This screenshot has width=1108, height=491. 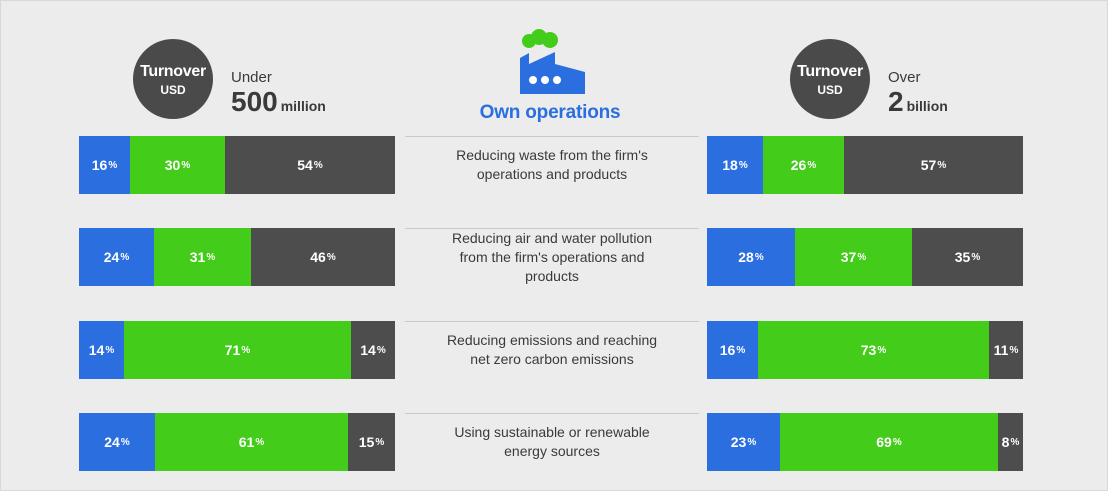 I want to click on left-unit: million, so click(x=303, y=106).